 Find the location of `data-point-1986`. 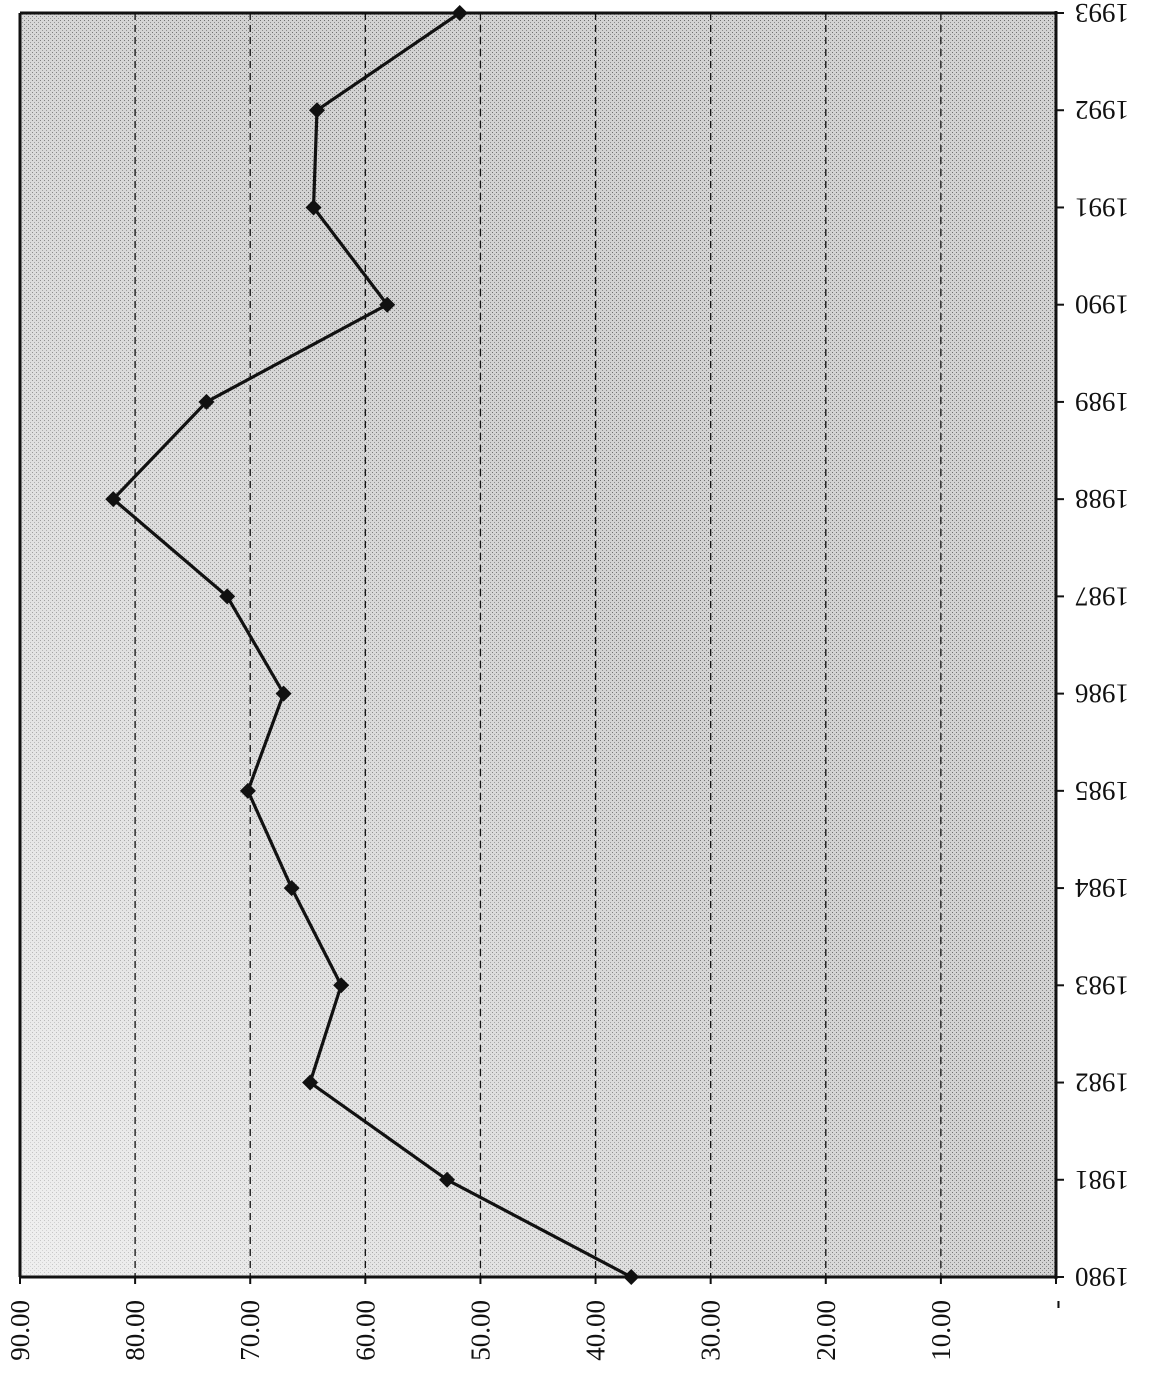

data-point-1986 is located at coordinates (283, 693).